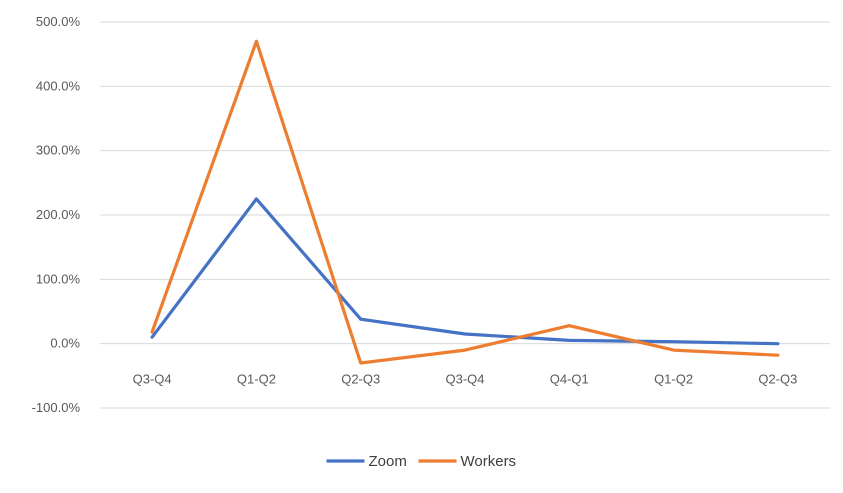  Describe the element at coordinates (489, 461) in the screenshot. I see `legend-label-workers: Workers` at that location.